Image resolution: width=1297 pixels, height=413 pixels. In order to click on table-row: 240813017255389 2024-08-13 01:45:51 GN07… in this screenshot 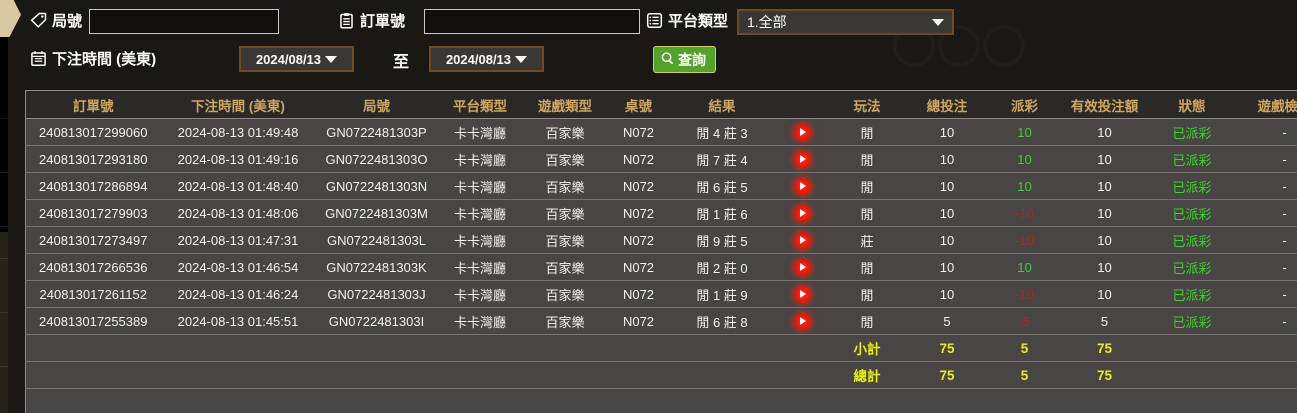, I will do `click(661, 321)`.